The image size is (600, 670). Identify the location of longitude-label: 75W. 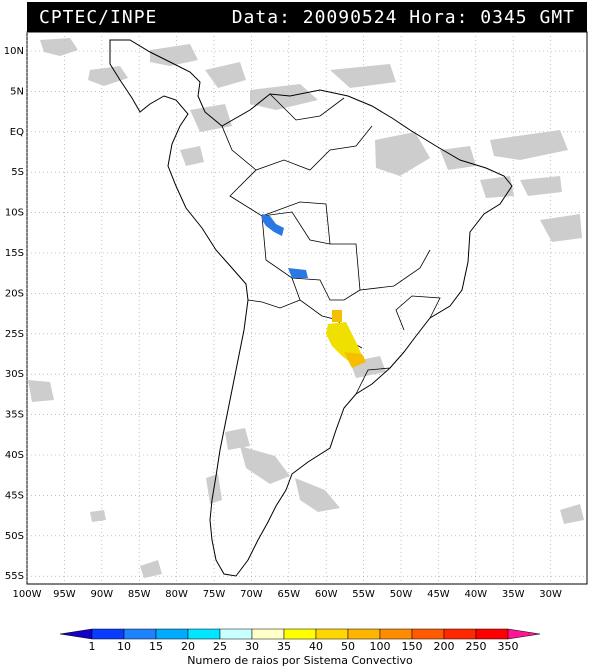
(214, 594).